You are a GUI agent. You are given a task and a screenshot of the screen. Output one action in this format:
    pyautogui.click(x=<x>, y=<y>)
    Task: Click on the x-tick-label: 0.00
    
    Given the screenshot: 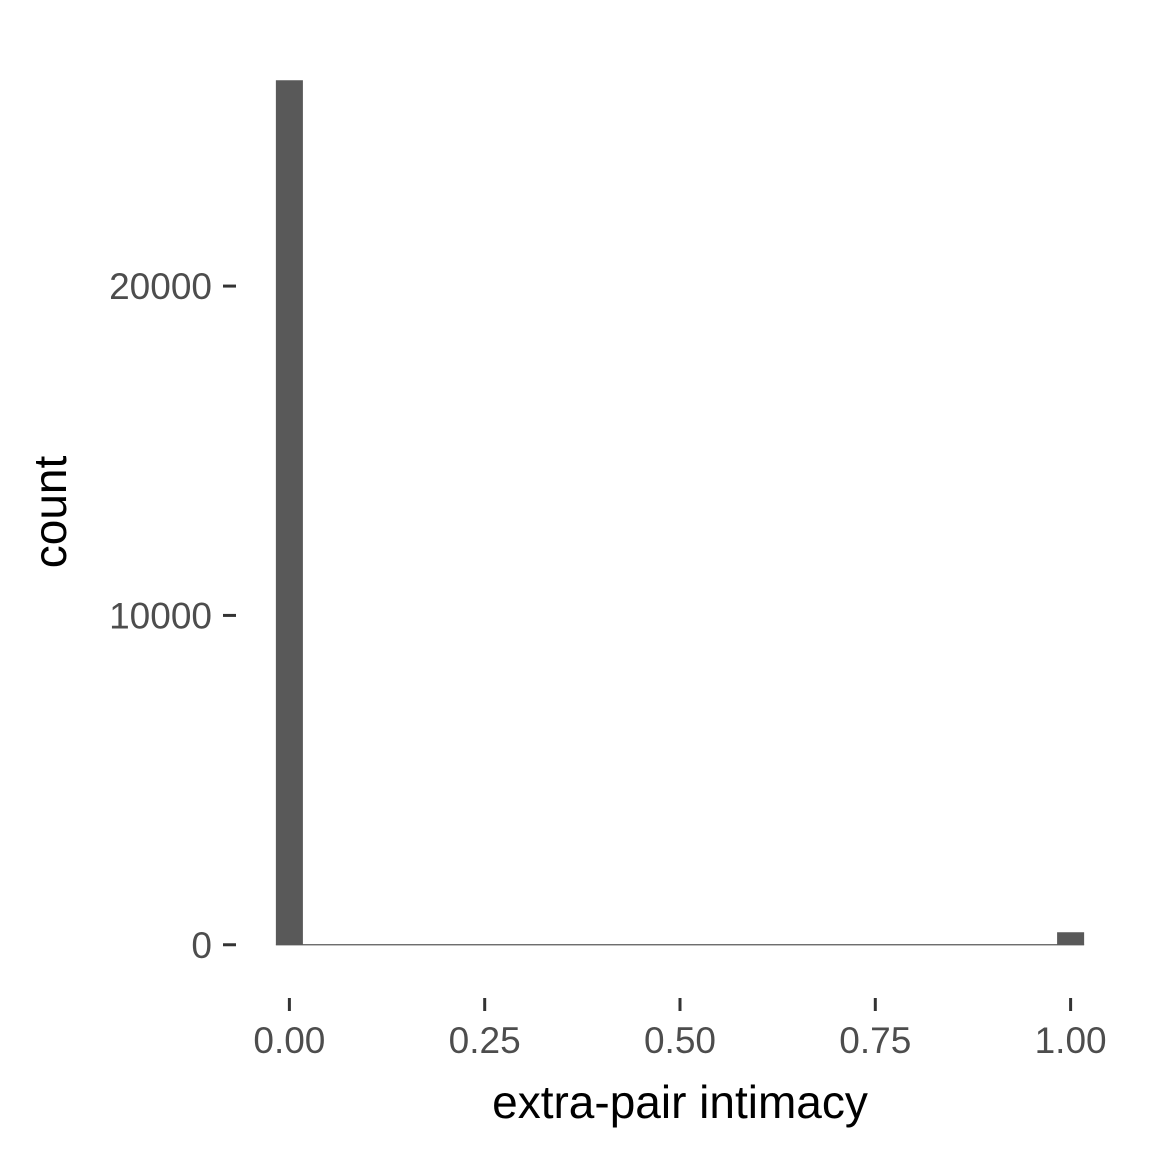 What is the action you would take?
    pyautogui.click(x=289, y=1040)
    